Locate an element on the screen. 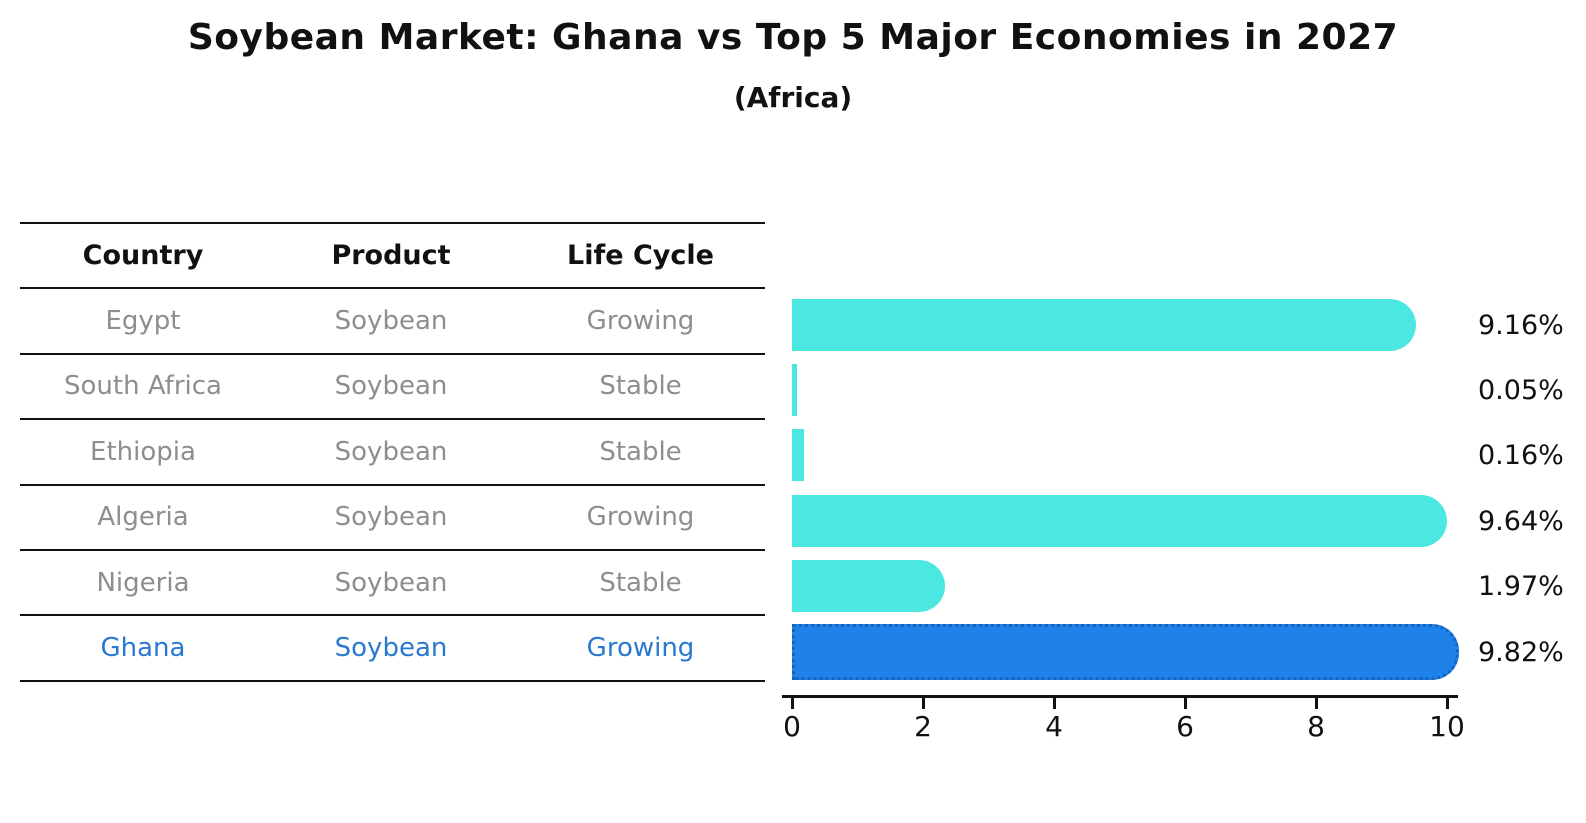 Image resolution: width=1586 pixels, height=823 pixels. bar-value-label-south-africa: 0.05% is located at coordinates (1521, 390).